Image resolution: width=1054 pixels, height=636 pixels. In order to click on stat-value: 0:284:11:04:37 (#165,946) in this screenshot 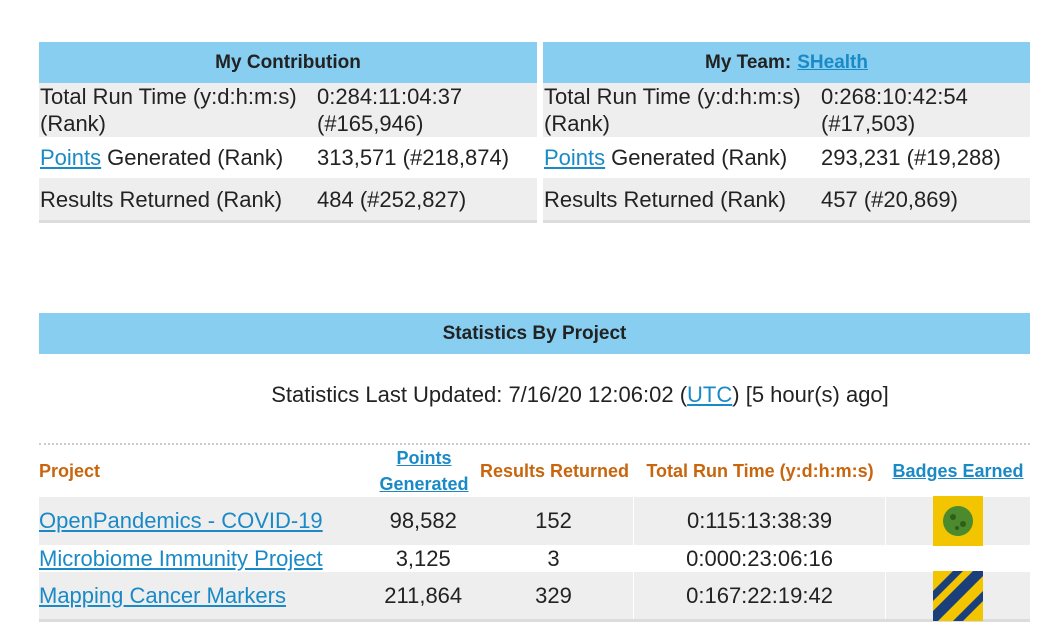, I will do `click(390, 110)`.